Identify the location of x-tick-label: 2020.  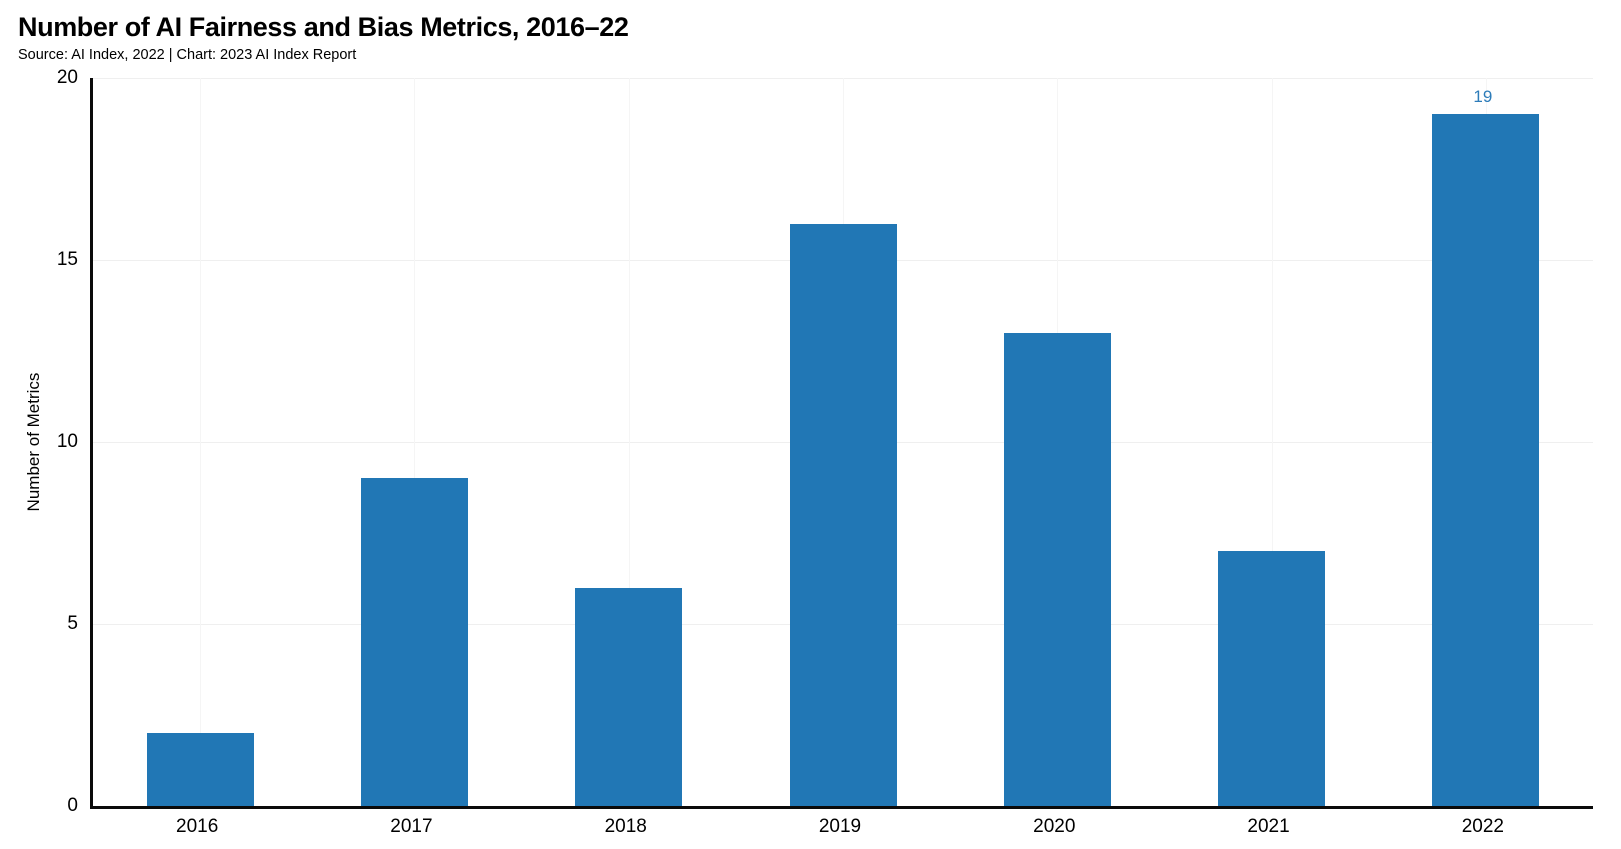
(1054, 826).